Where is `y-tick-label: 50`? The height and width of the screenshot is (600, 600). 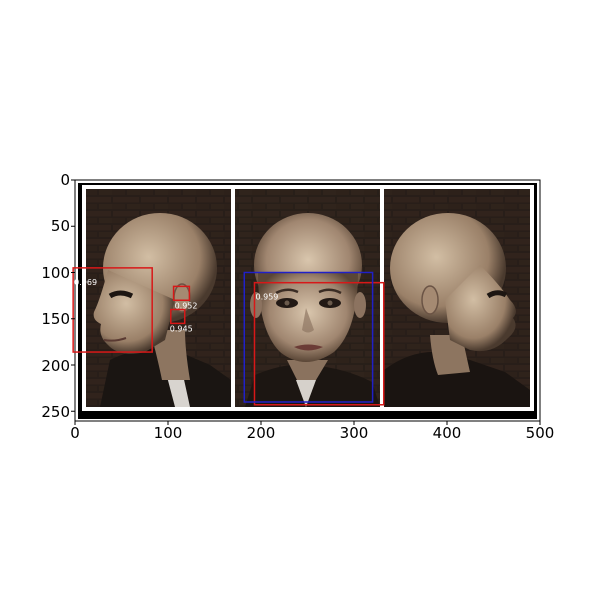 y-tick-label: 50 is located at coordinates (60, 226).